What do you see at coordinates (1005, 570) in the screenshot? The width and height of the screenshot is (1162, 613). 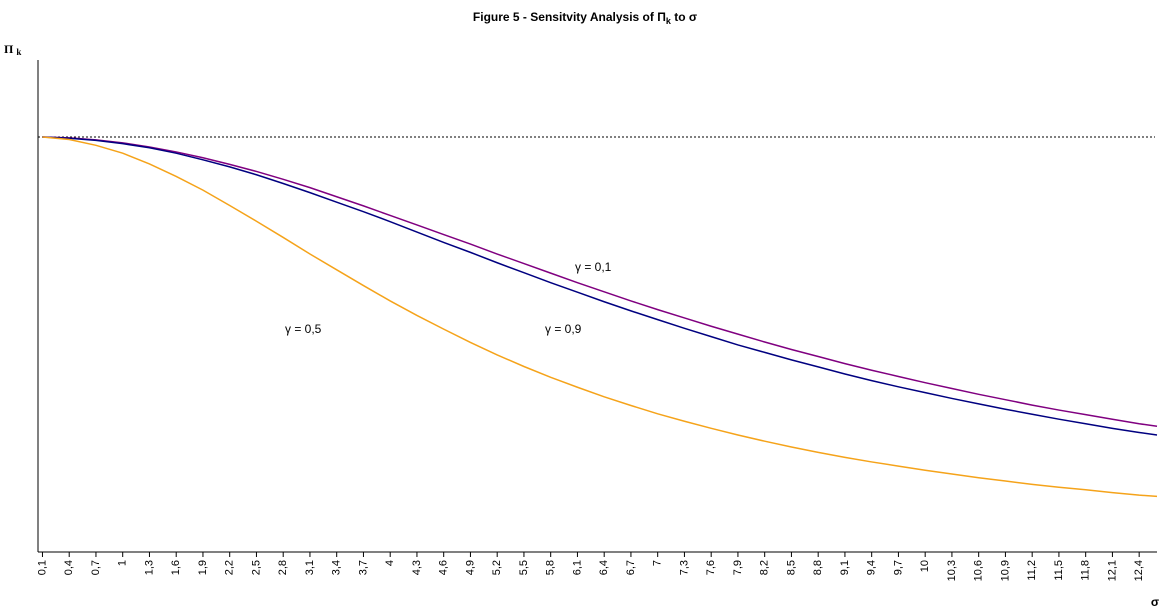 I see `x-tick-label: 10,9` at bounding box center [1005, 570].